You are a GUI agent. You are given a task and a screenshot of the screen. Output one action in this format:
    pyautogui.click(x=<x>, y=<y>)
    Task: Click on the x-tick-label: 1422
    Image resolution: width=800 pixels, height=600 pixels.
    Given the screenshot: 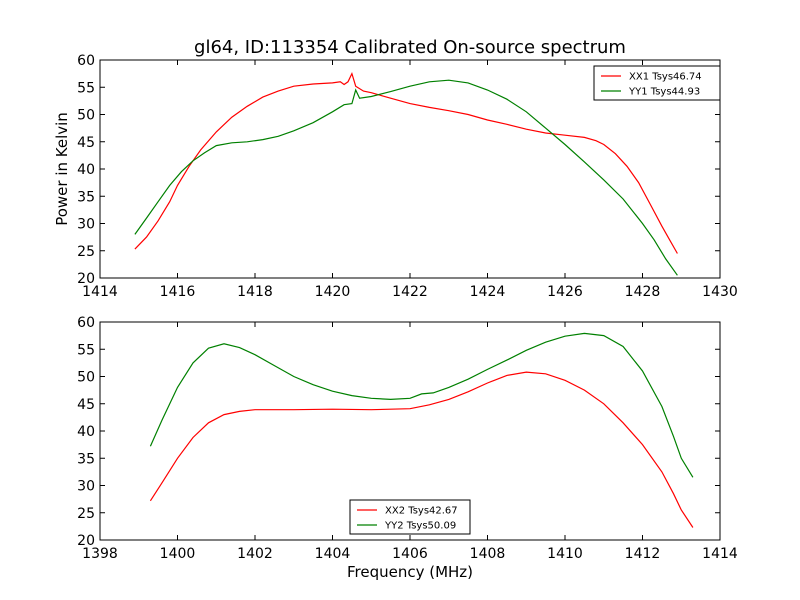 What is the action you would take?
    pyautogui.click(x=410, y=292)
    